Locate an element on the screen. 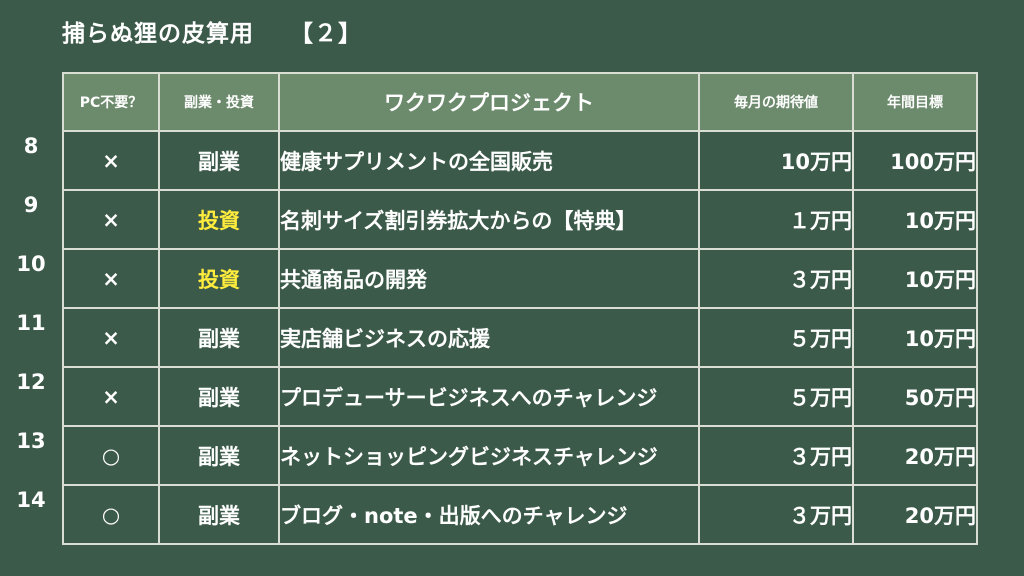 This screenshot has width=1024, height=576. row-numbers: 8 9 10 11 12 13 14 is located at coordinates (31, 334).